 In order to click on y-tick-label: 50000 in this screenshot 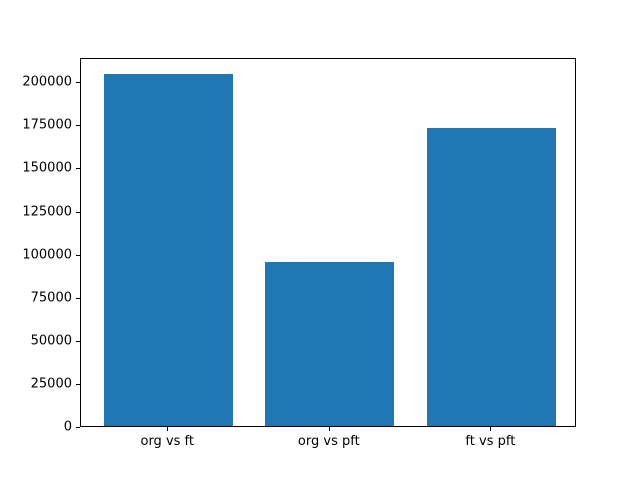, I will do `click(51, 341)`.